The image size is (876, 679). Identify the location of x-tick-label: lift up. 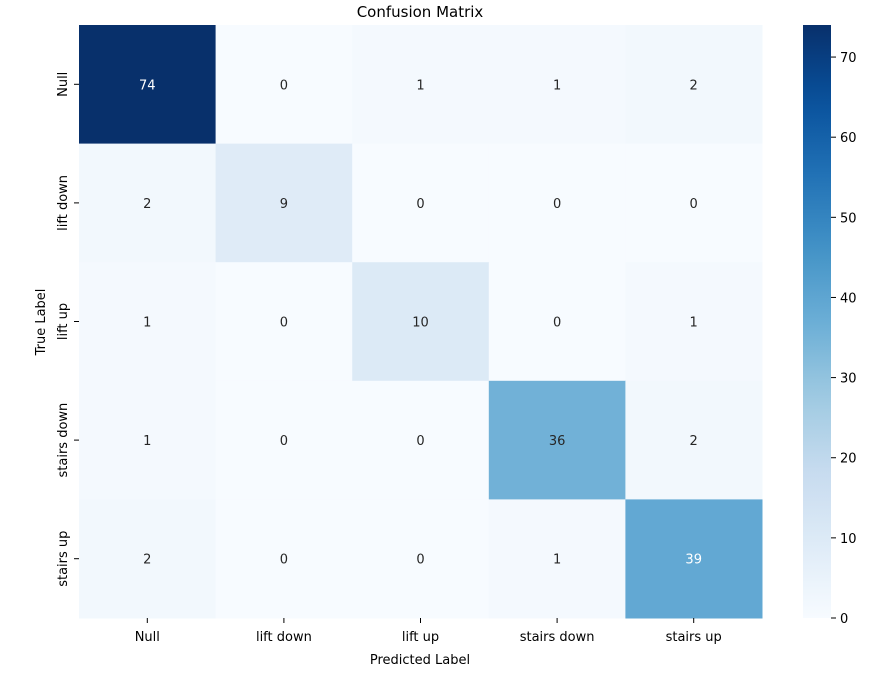
(420, 637).